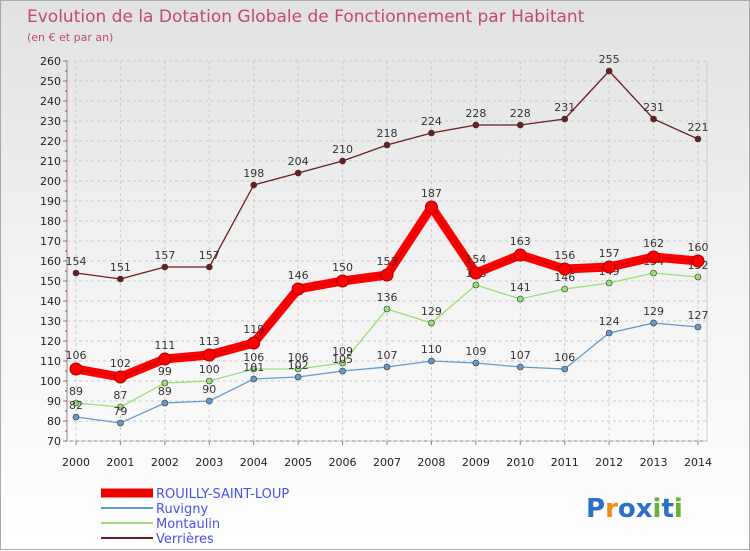 The width and height of the screenshot is (750, 551). What do you see at coordinates (431, 462) in the screenshot?
I see `x-tick-label: 2008` at bounding box center [431, 462].